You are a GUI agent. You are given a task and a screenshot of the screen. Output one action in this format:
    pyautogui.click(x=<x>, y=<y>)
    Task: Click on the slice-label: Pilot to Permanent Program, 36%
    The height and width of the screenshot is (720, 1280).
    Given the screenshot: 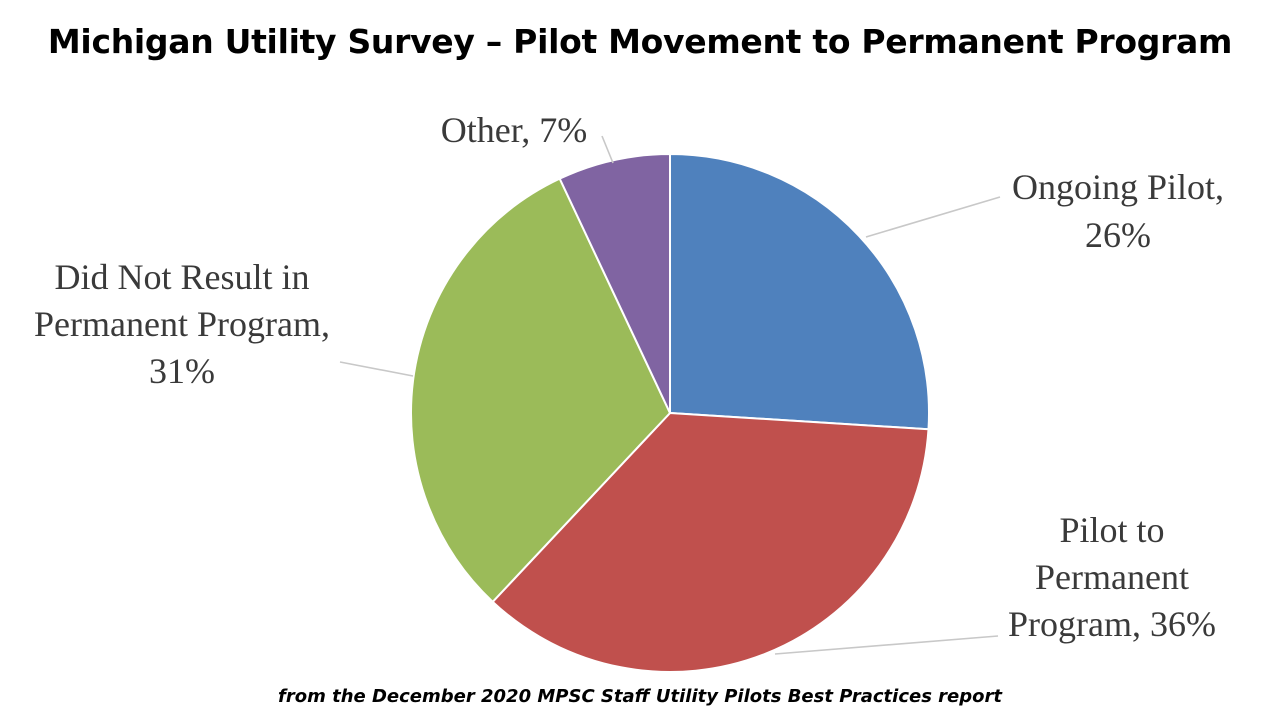 What is the action you would take?
    pyautogui.click(x=1112, y=577)
    